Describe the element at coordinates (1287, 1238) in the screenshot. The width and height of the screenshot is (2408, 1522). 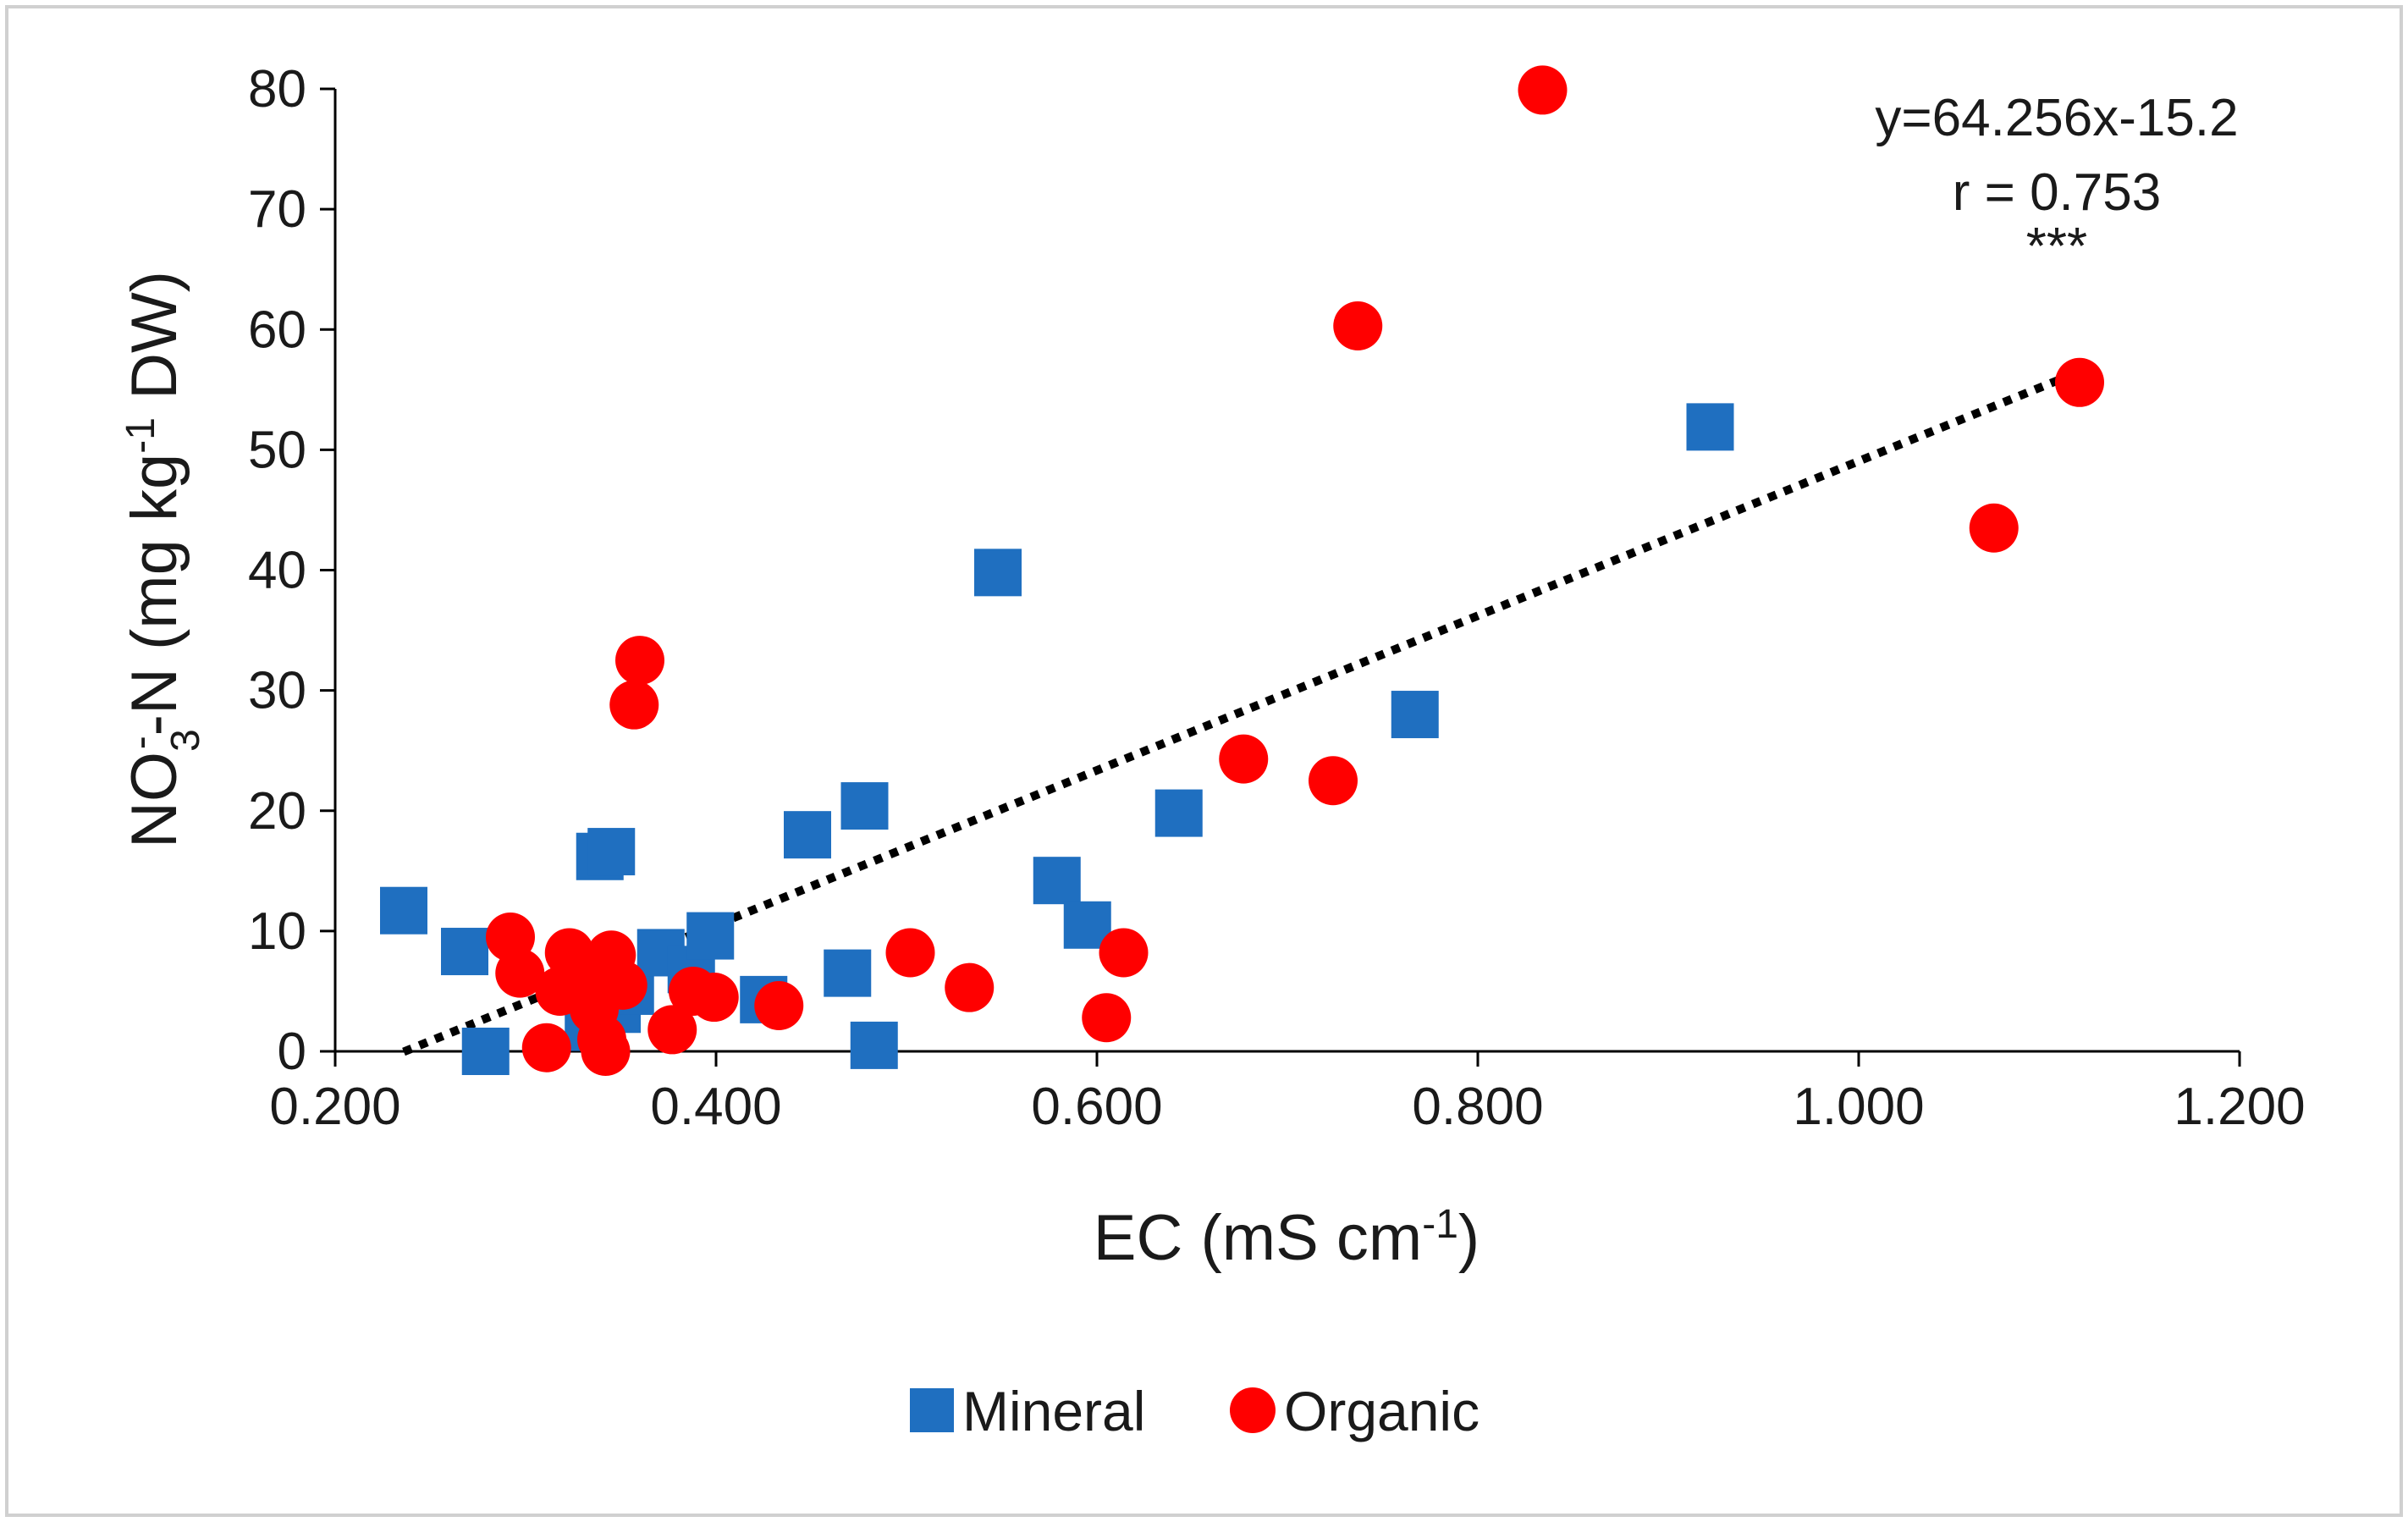
I see `x-axis-title: EC (mS cm-1)` at that location.